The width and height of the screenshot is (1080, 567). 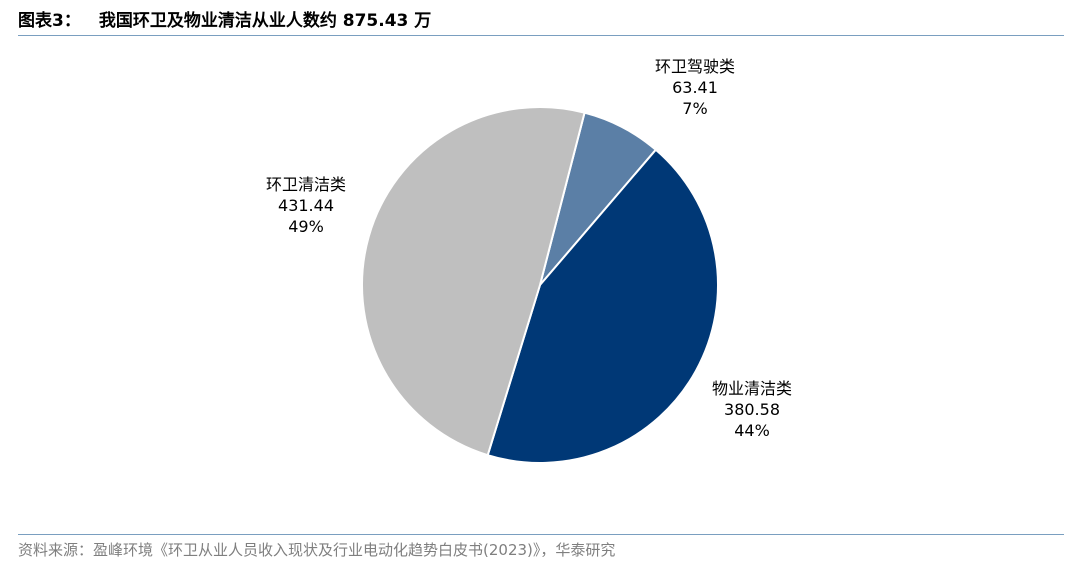 What do you see at coordinates (541, 534) in the screenshot?
I see `footer-divider` at bounding box center [541, 534].